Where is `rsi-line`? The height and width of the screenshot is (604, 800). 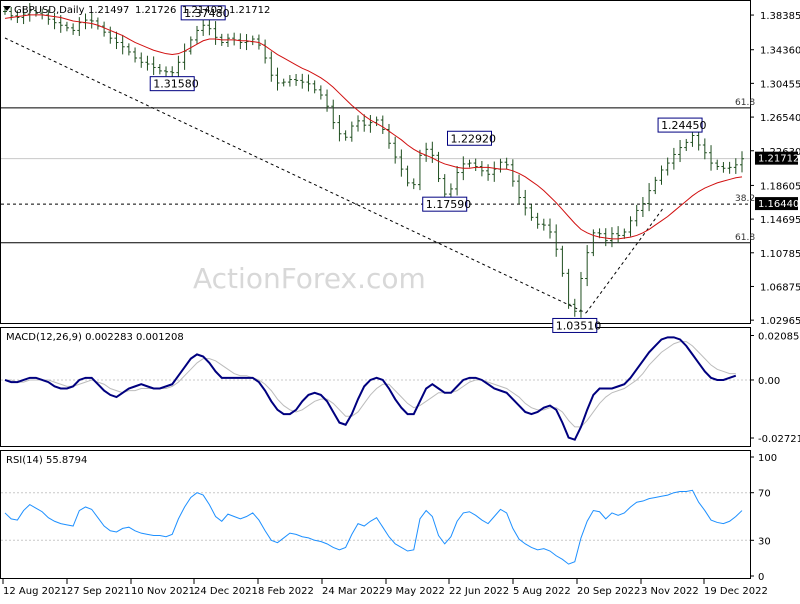 rsi-line is located at coordinates (373, 527).